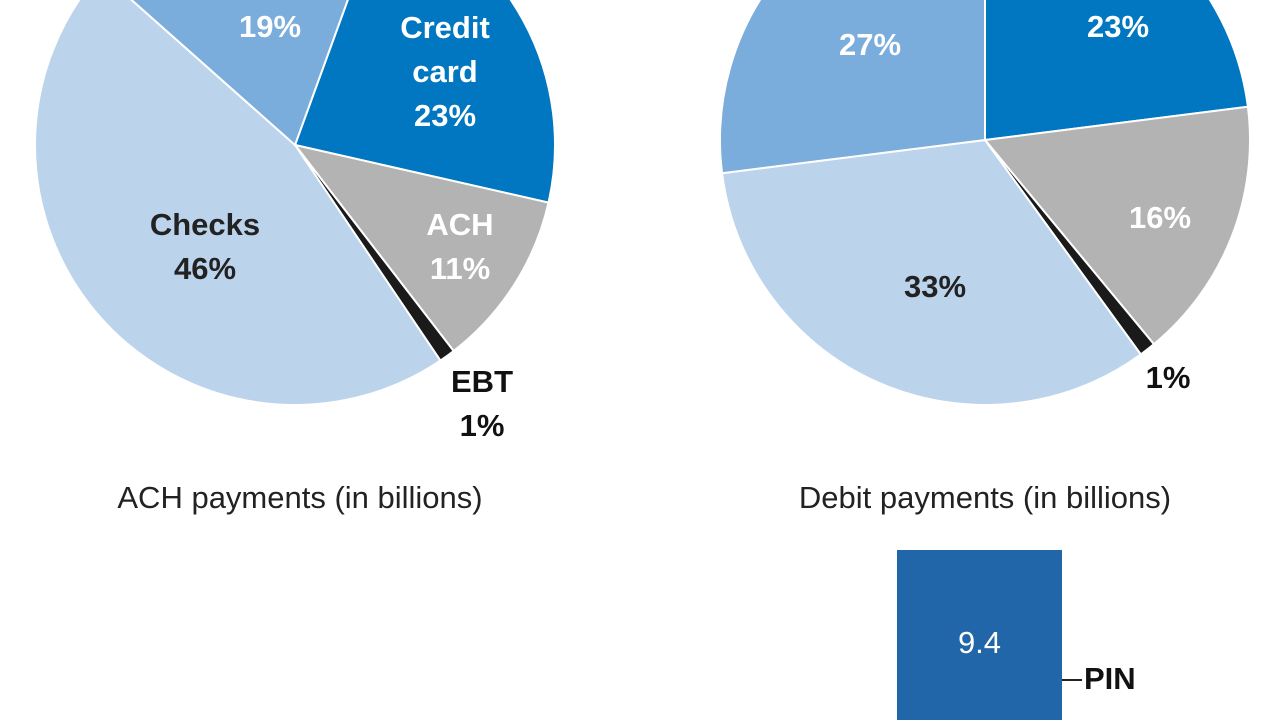  I want to click on slice-label: Credit card 23%, so click(445, 72).